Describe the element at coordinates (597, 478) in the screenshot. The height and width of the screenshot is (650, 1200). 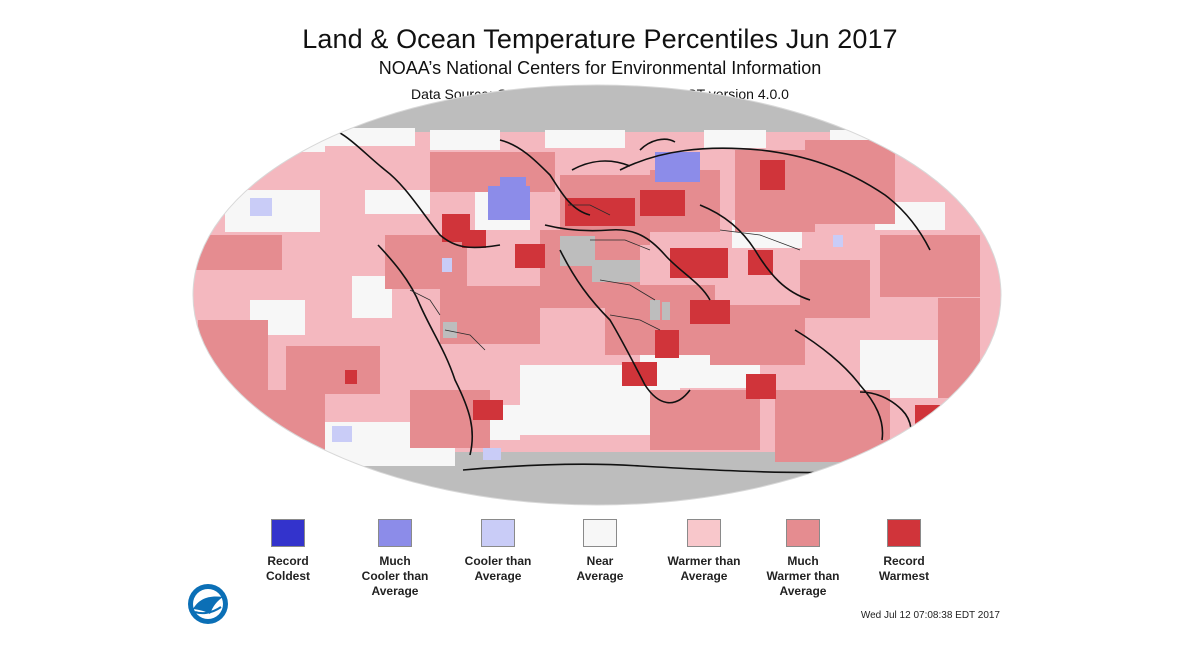
I see `south-polar-no-data` at that location.